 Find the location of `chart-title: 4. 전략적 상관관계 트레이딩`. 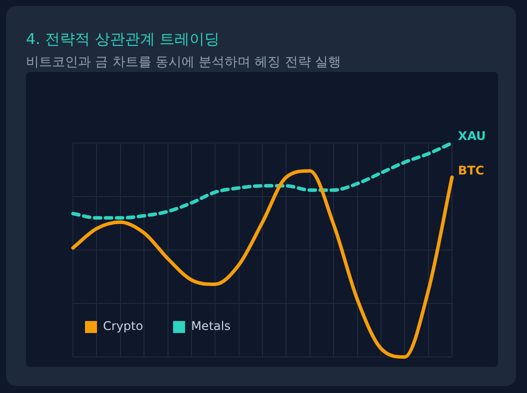

chart-title: 4. 전략적 상관관계 트레이딩 is located at coordinates (123, 39).